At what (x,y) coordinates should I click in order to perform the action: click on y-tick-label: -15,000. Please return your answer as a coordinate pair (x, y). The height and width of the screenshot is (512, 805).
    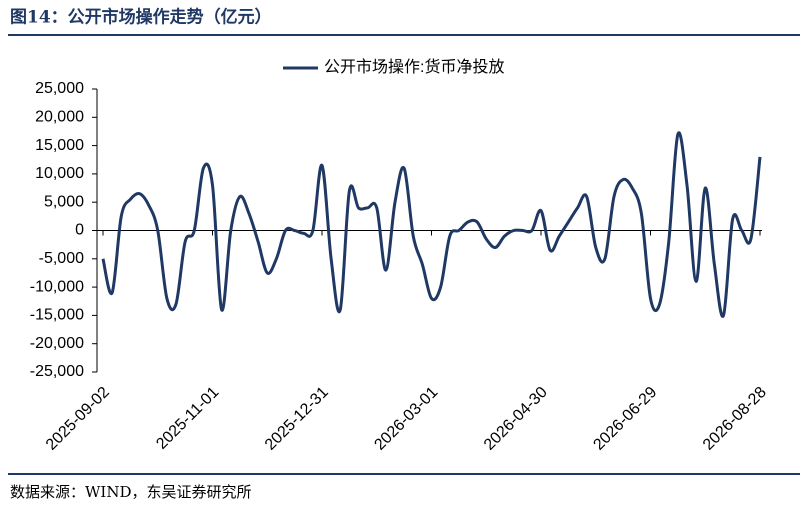
    Looking at the image, I should click on (57, 315).